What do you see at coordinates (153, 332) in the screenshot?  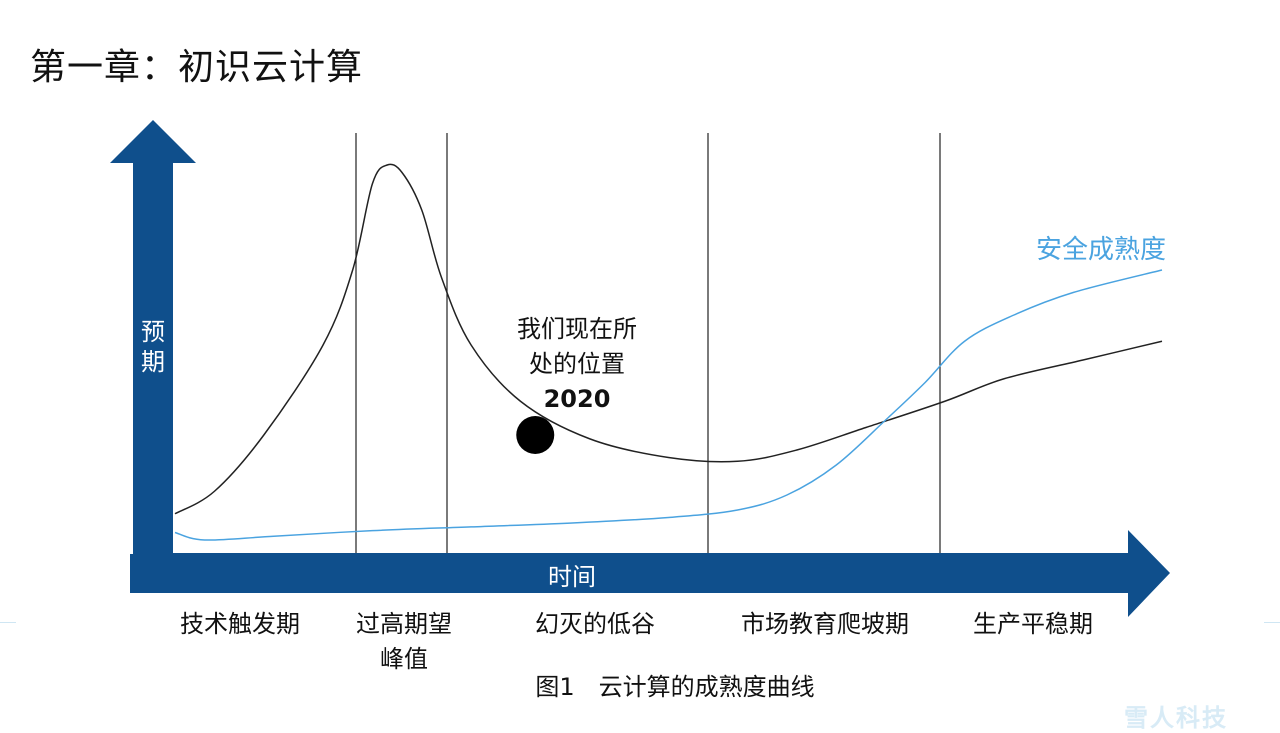 I see `y-axis-label-char: 预` at bounding box center [153, 332].